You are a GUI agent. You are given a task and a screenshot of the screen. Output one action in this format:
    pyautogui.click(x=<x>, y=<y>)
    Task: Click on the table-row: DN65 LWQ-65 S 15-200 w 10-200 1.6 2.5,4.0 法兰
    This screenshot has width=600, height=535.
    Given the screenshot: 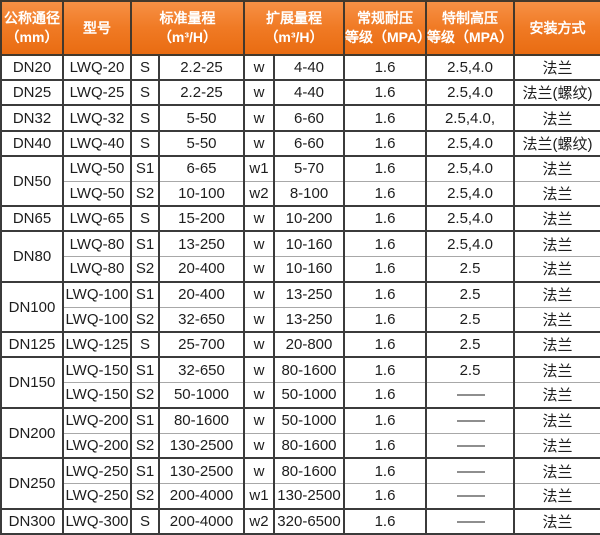 What is the action you would take?
    pyautogui.click(x=300, y=218)
    